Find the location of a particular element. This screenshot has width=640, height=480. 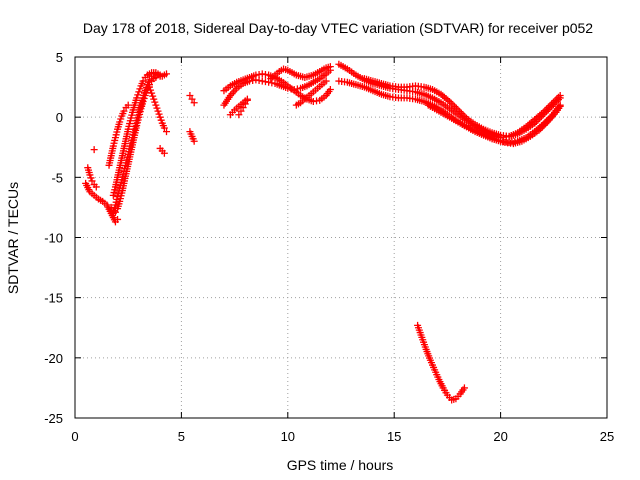

y-tick-label: -15 is located at coordinates (53, 298).